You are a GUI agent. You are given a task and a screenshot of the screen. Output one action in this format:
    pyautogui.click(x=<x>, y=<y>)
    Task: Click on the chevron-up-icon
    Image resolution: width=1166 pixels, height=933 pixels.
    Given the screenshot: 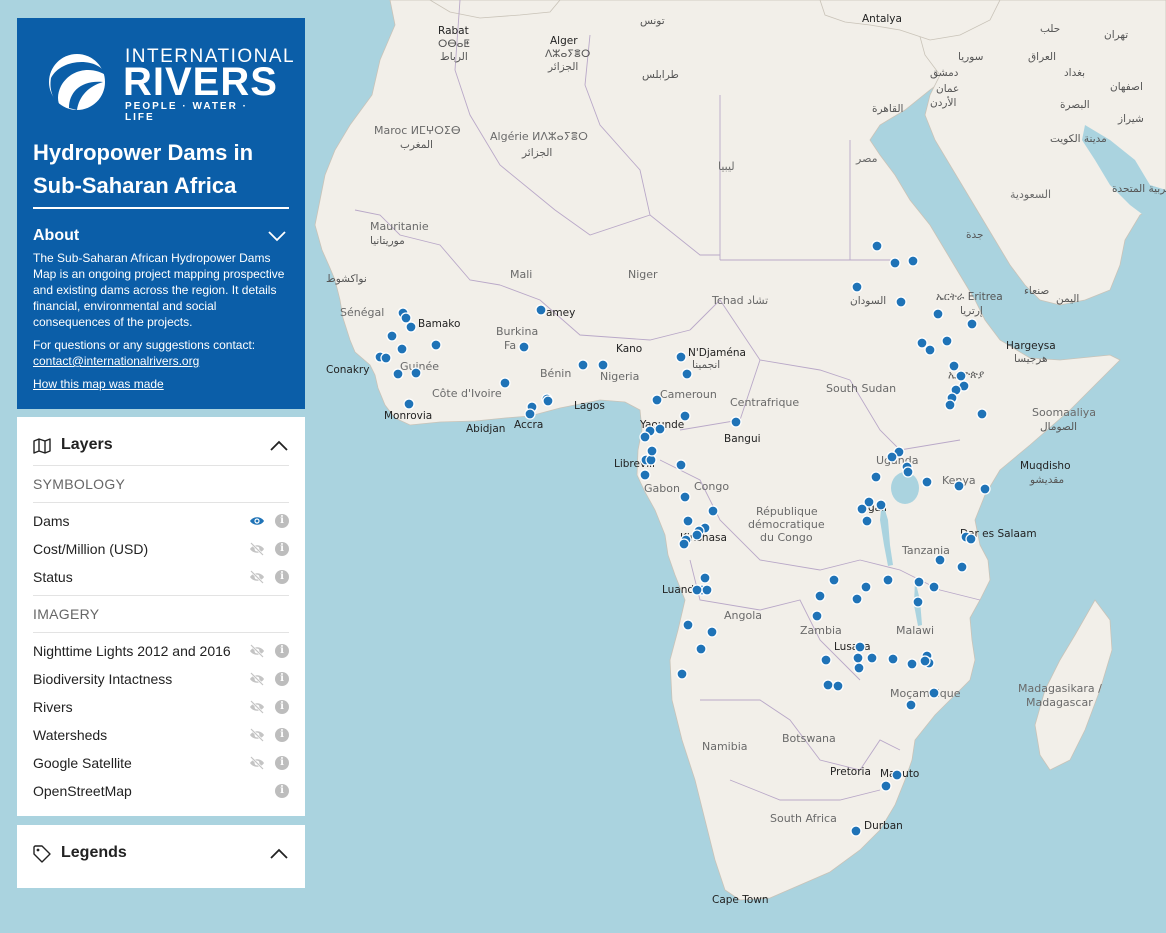 What is the action you would take?
    pyautogui.click(x=279, y=854)
    